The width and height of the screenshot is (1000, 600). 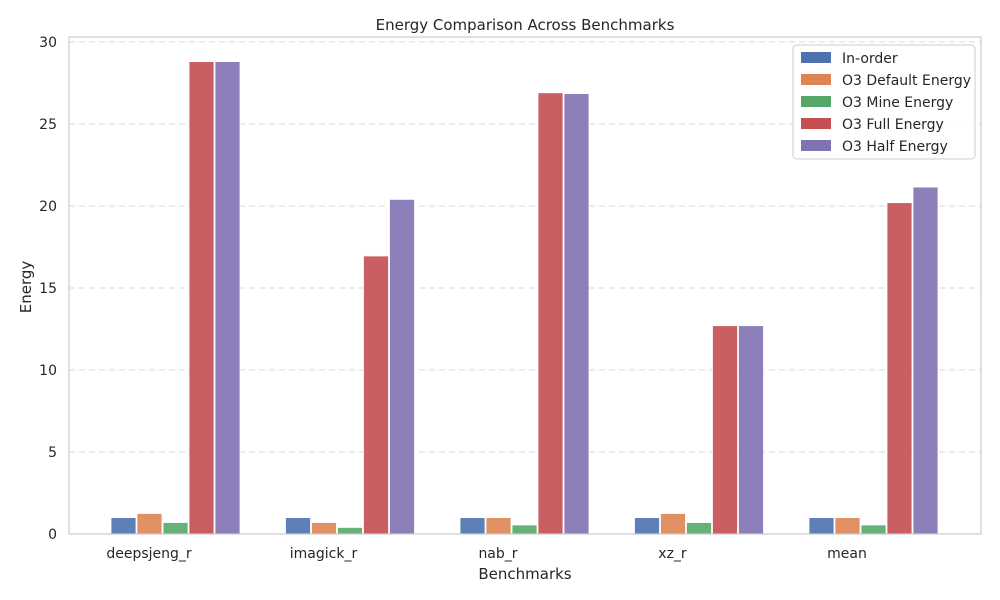 What do you see at coordinates (847, 526) in the screenshot?
I see `bar-o3-default-energy-mean` at bounding box center [847, 526].